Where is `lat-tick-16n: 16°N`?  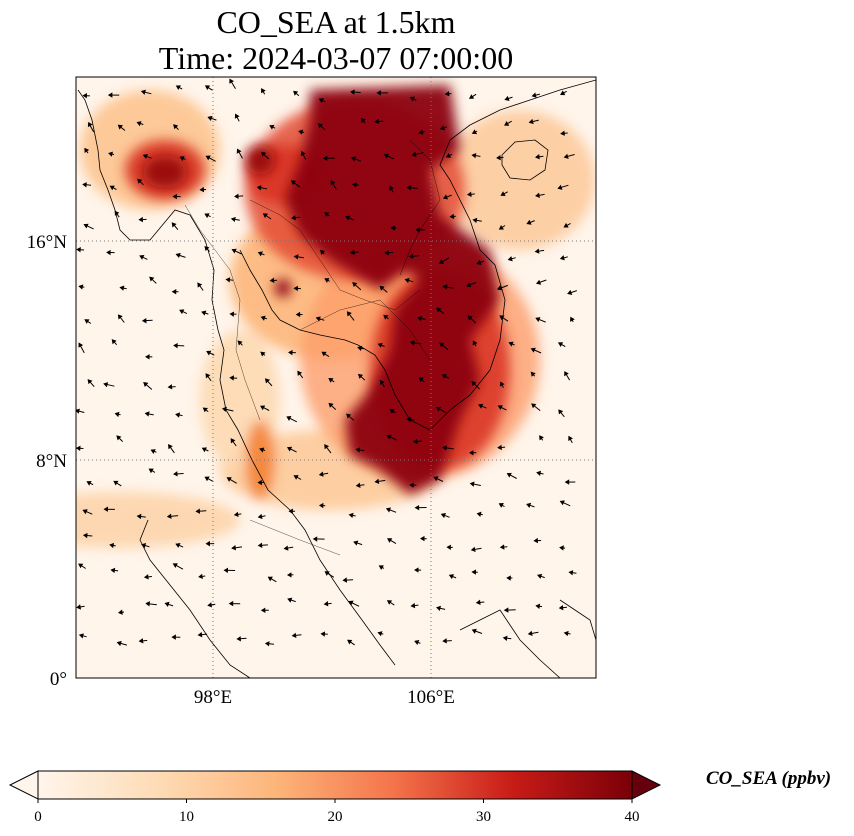
lat-tick-16n: 16°N is located at coordinates (47, 242).